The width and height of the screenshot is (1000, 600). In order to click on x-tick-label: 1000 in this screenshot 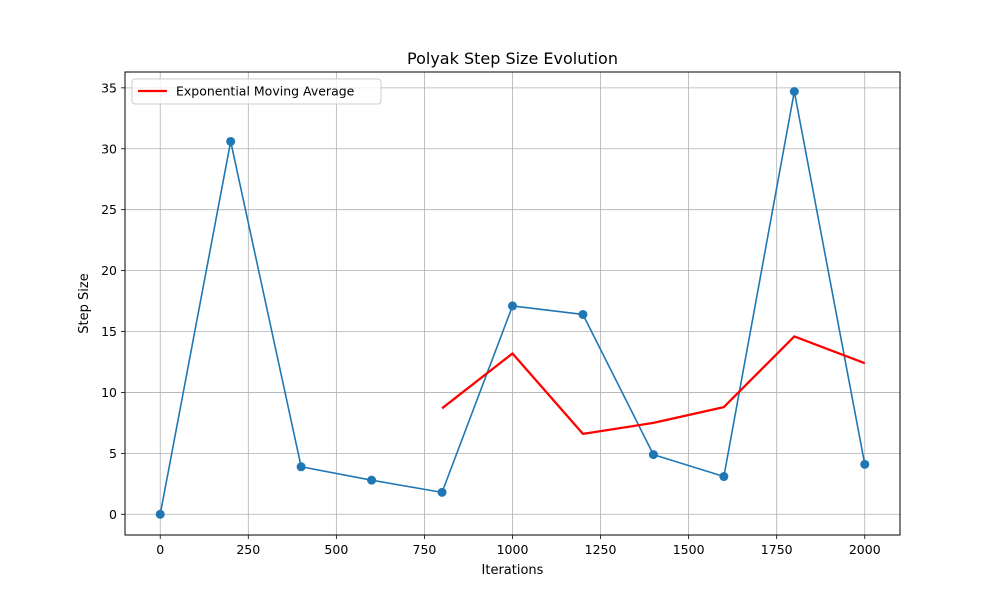, I will do `click(513, 549)`.